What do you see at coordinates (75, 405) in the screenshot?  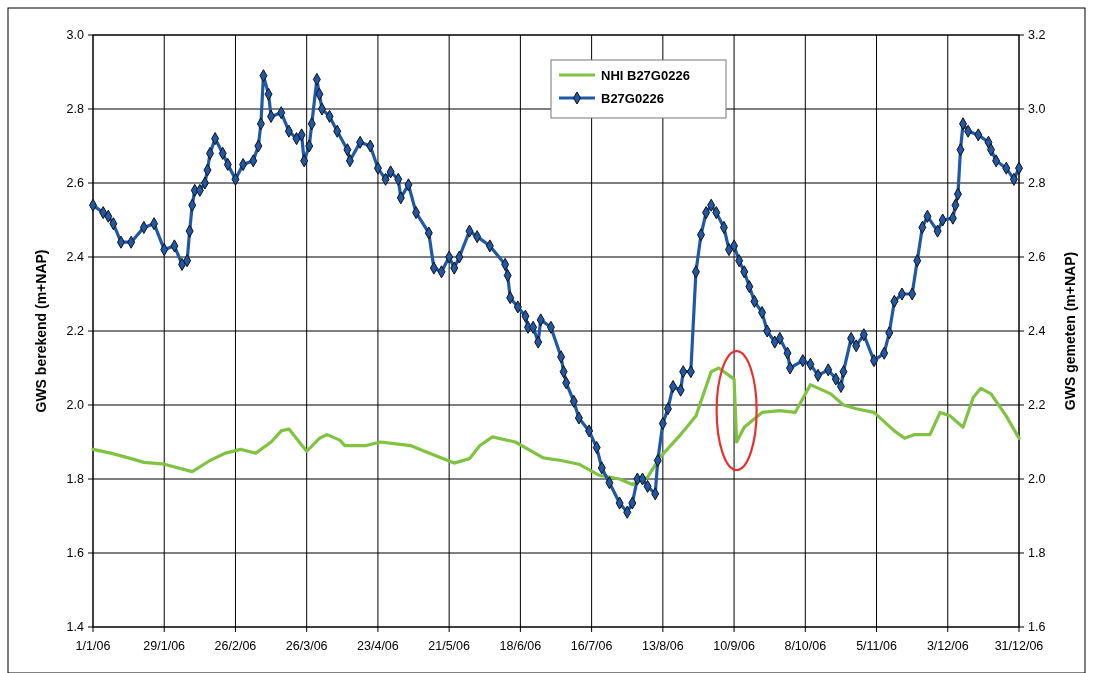 I see `y-tick-label: 2.0` at bounding box center [75, 405].